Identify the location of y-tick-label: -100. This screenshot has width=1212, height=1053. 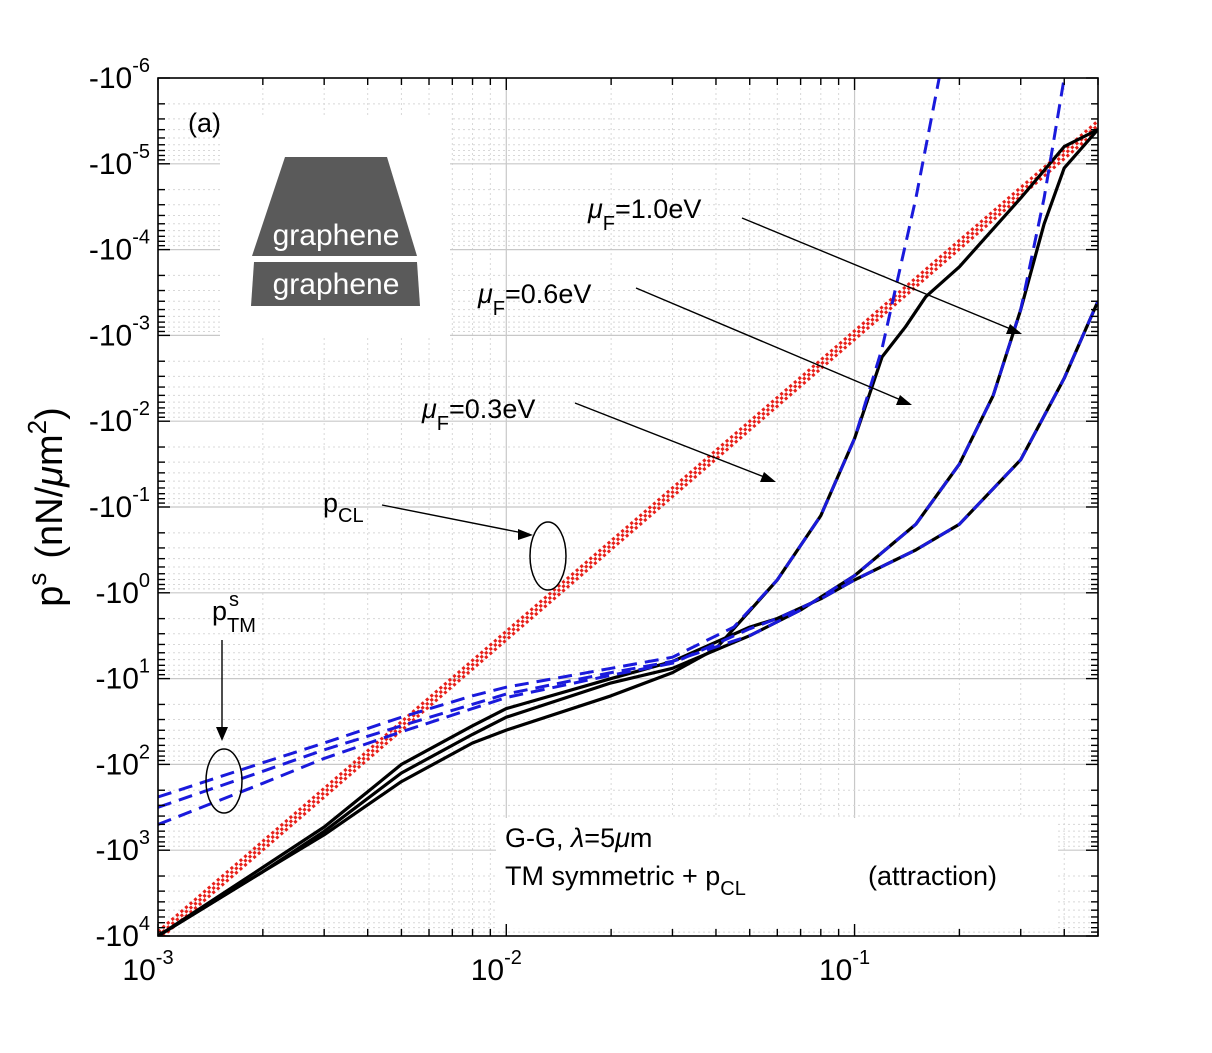
(123, 590).